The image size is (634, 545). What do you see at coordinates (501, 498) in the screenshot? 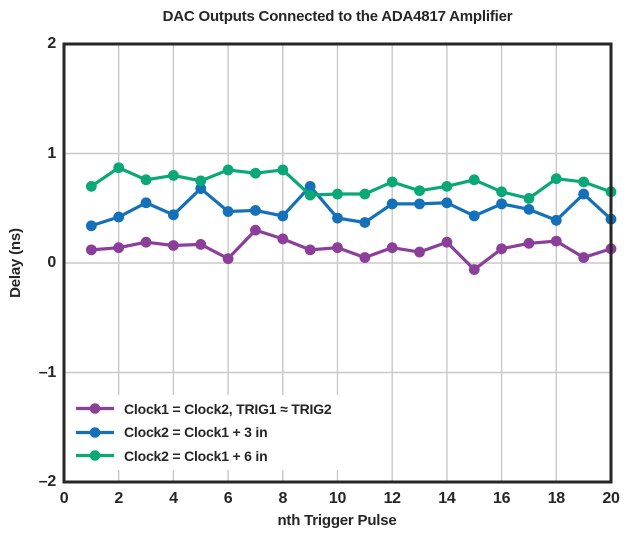
I see `x-tick-label: 16` at bounding box center [501, 498].